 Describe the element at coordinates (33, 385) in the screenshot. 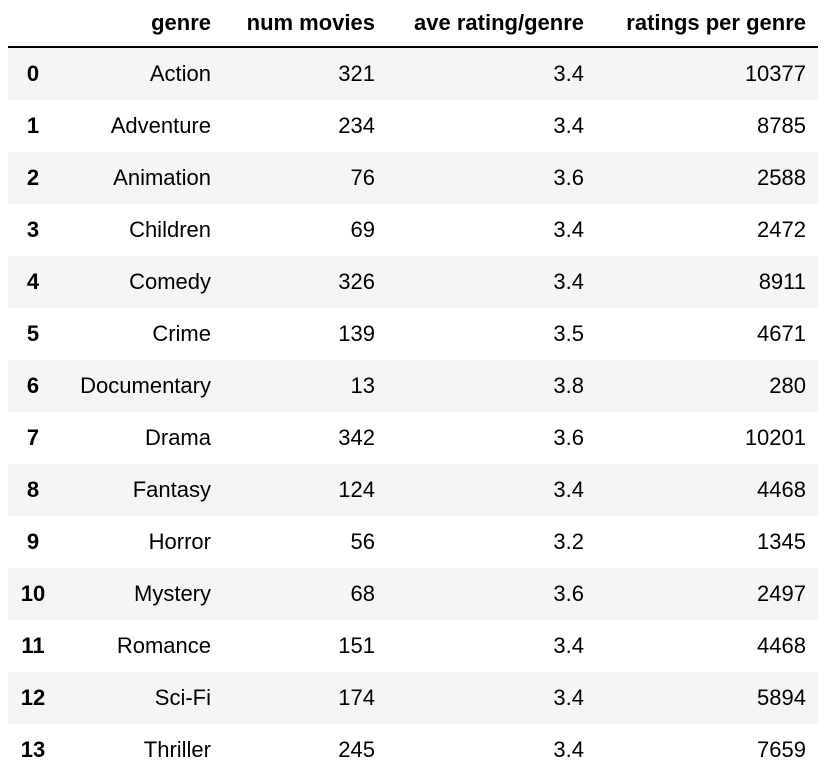

I see `row-index: 6` at that location.